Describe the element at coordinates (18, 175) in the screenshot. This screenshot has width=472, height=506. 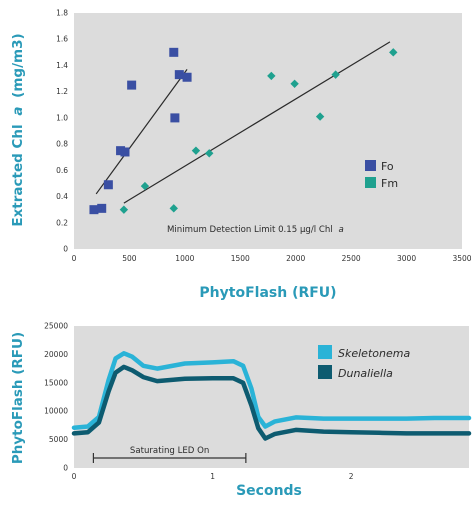
I see `scatter-y-axis-main: Extracted Chl` at that location.